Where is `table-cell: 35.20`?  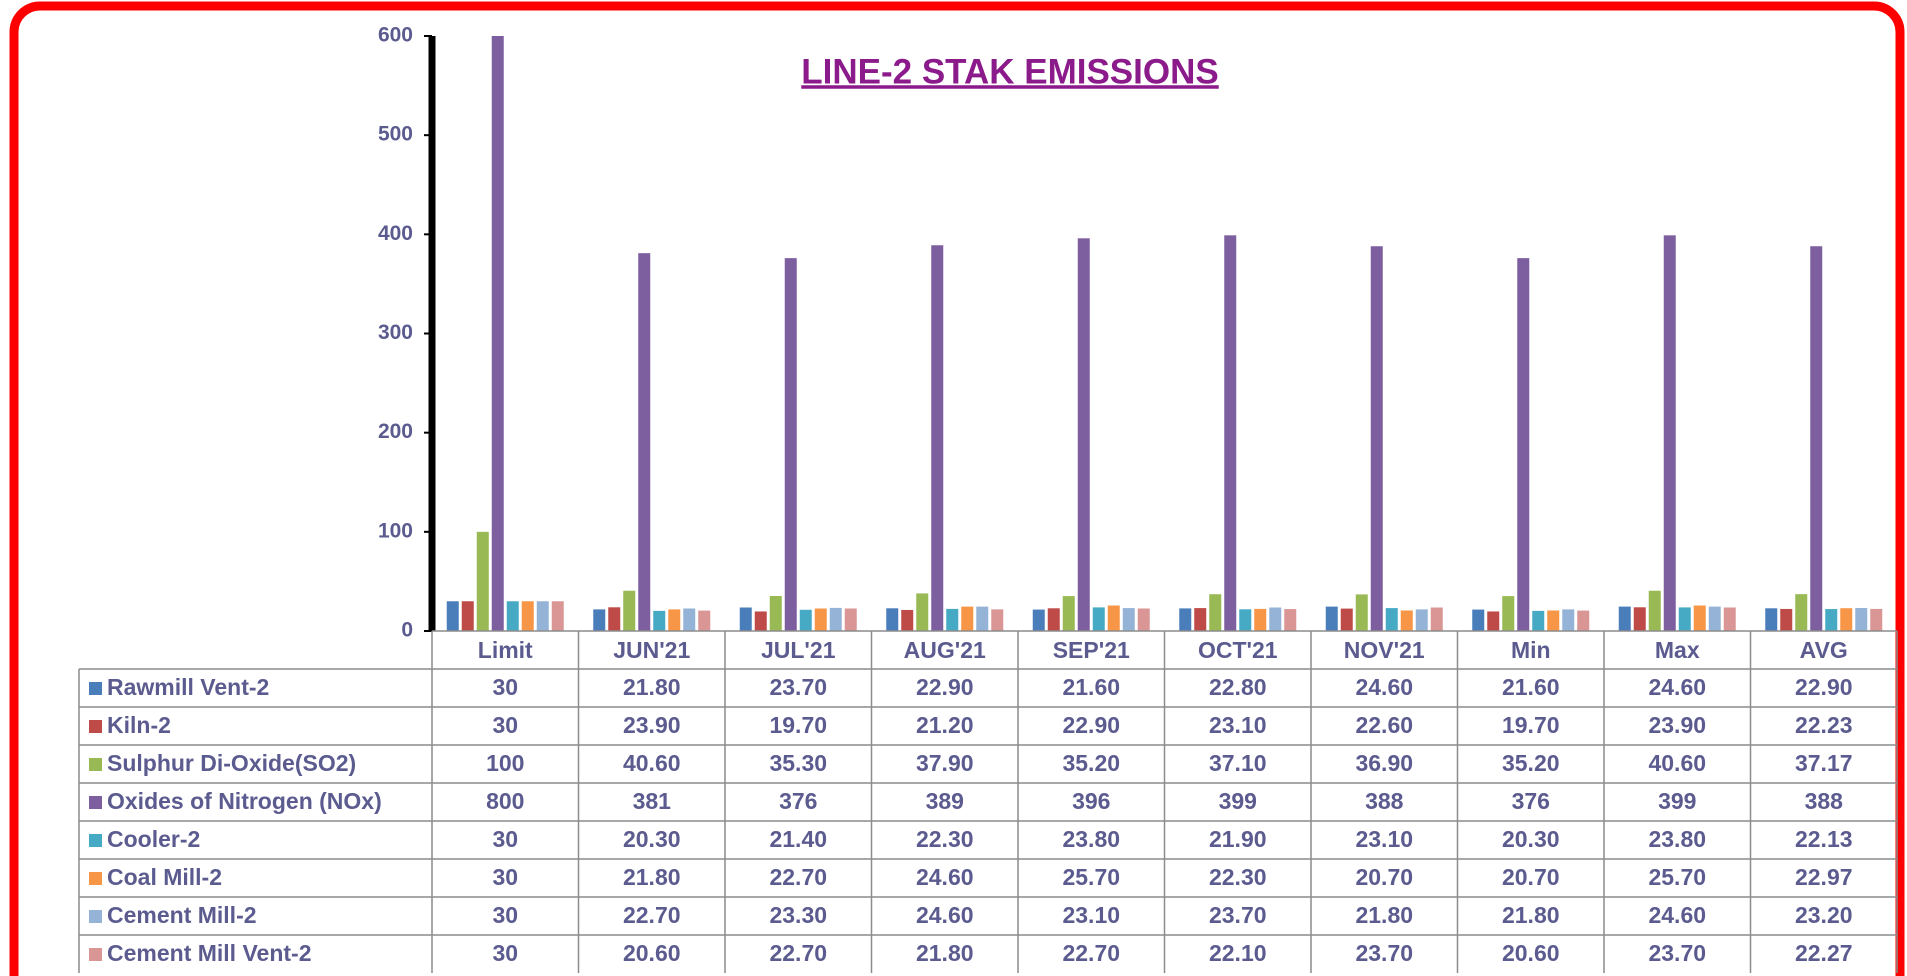
table-cell: 35.20 is located at coordinates (1091, 763).